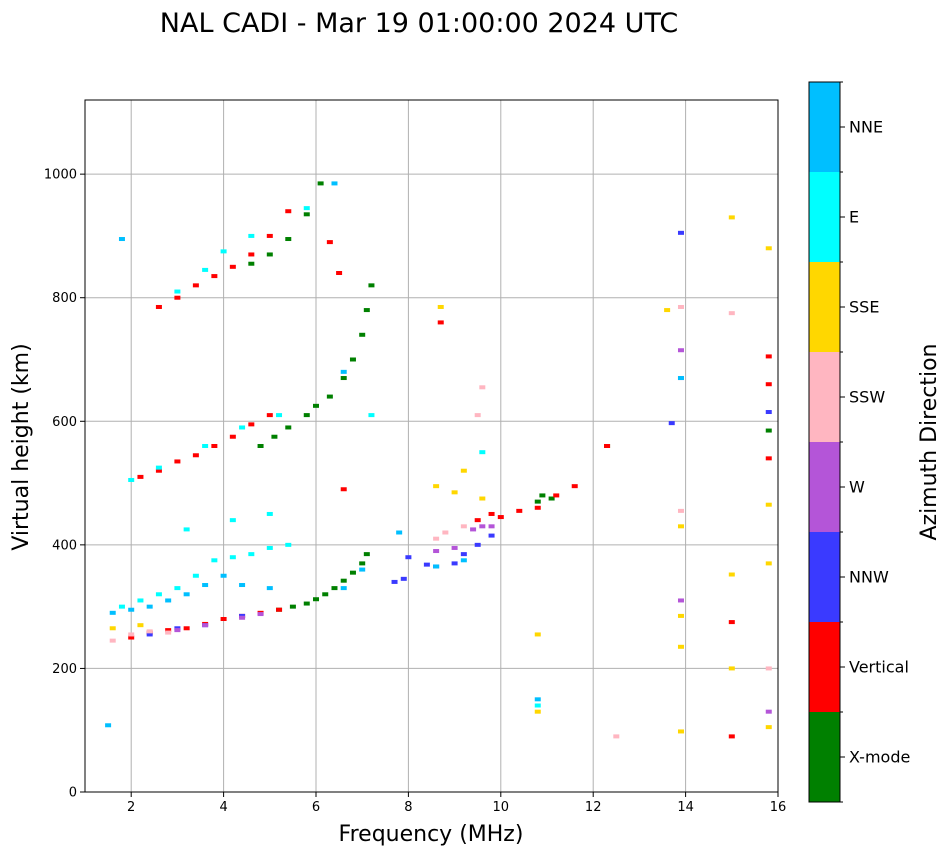  I want to click on y-tick-label: 0, so click(73, 793).